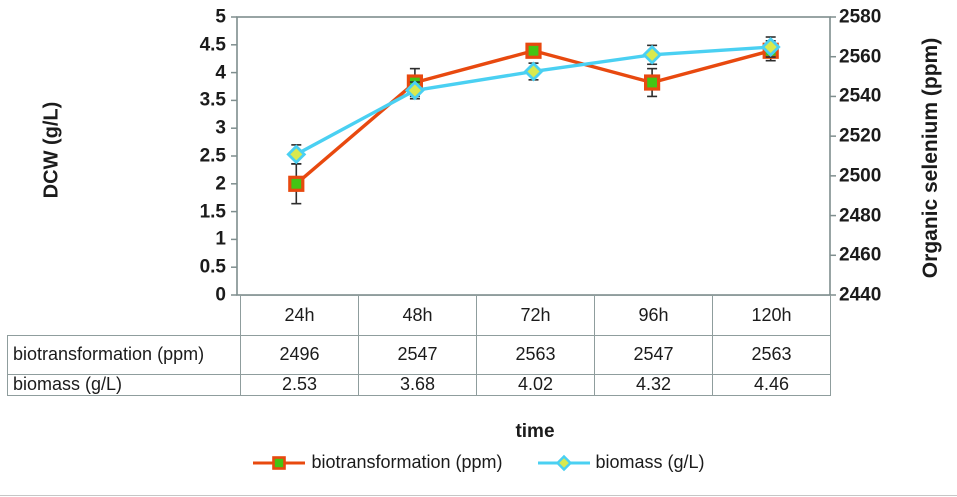  I want to click on table-cell: 3.68, so click(417, 385).